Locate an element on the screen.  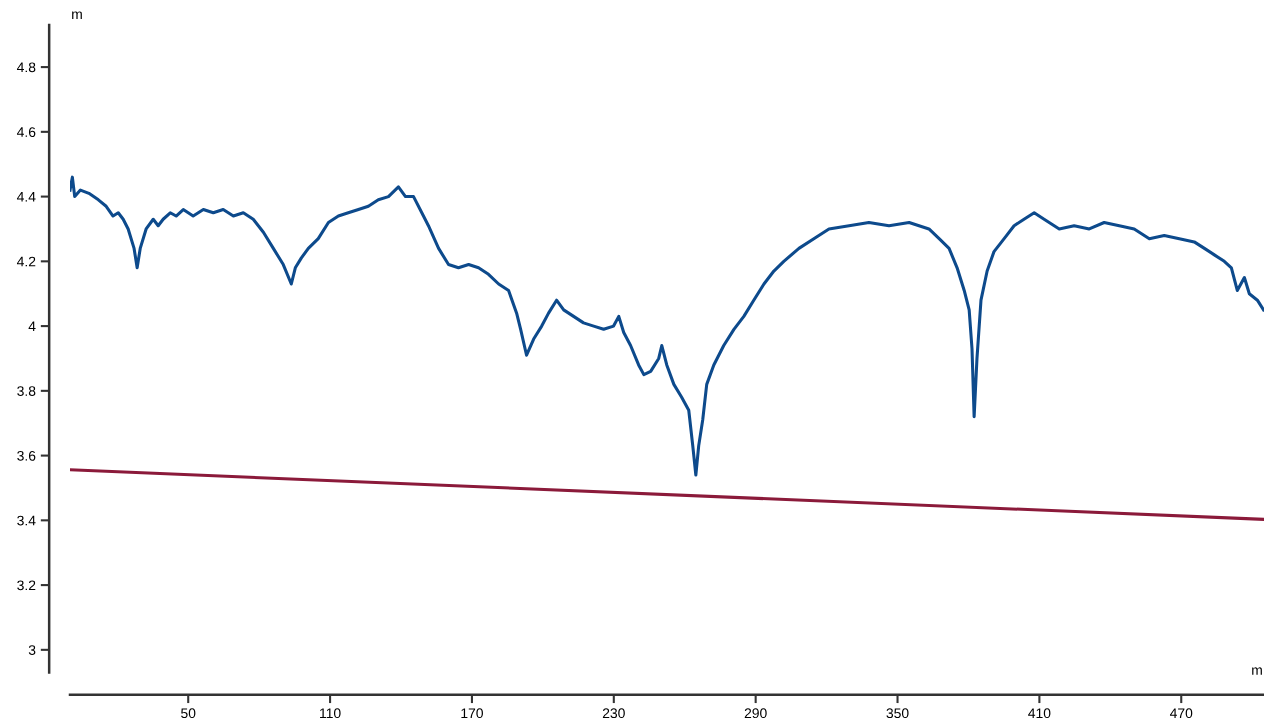
y-tick-label: 3.4 is located at coordinates (26, 520).